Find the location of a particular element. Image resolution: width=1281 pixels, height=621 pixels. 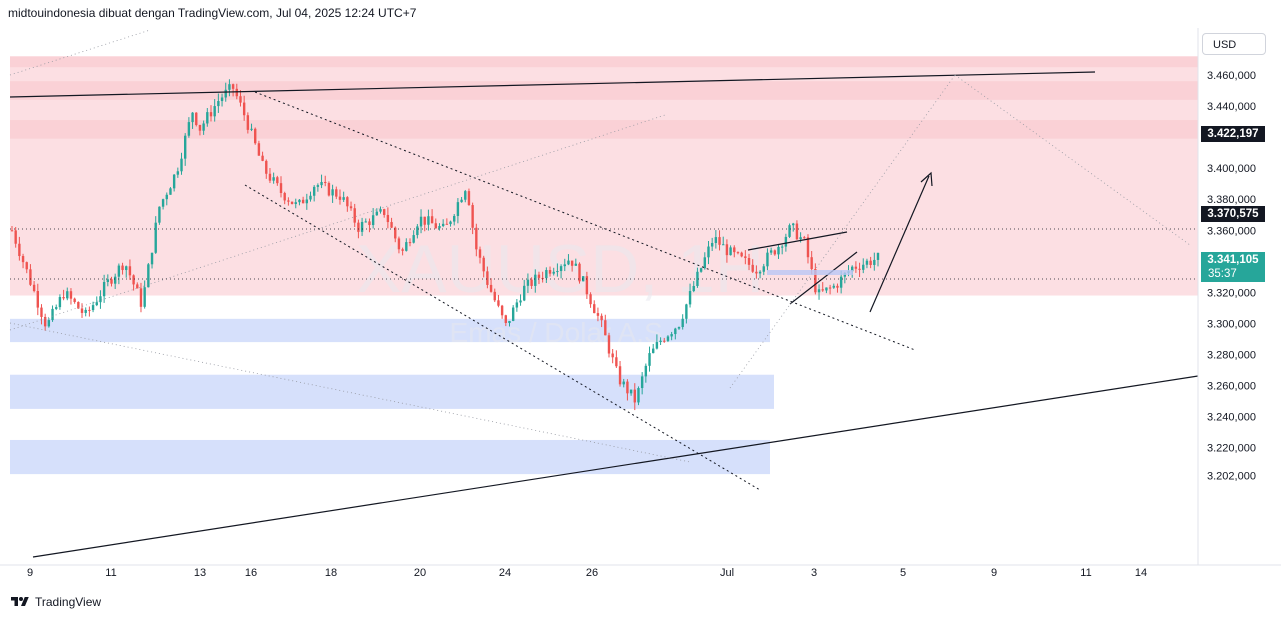

price-tick-label: 3.380,000 is located at coordinates (1231, 200).